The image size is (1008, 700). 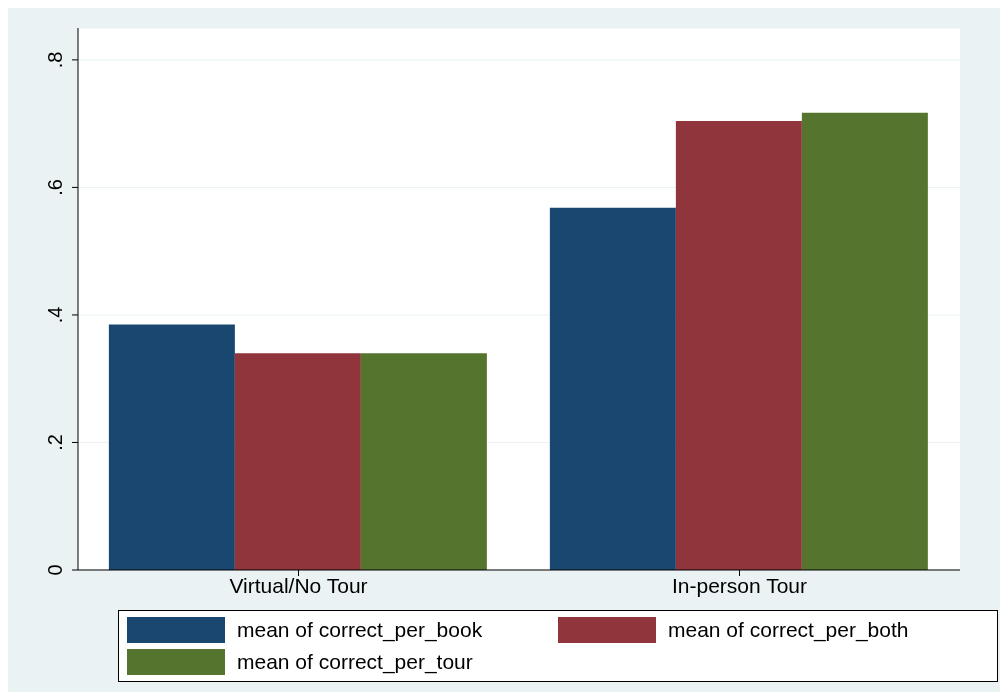 What do you see at coordinates (55, 570) in the screenshot?
I see `y-tick-label: 0` at bounding box center [55, 570].